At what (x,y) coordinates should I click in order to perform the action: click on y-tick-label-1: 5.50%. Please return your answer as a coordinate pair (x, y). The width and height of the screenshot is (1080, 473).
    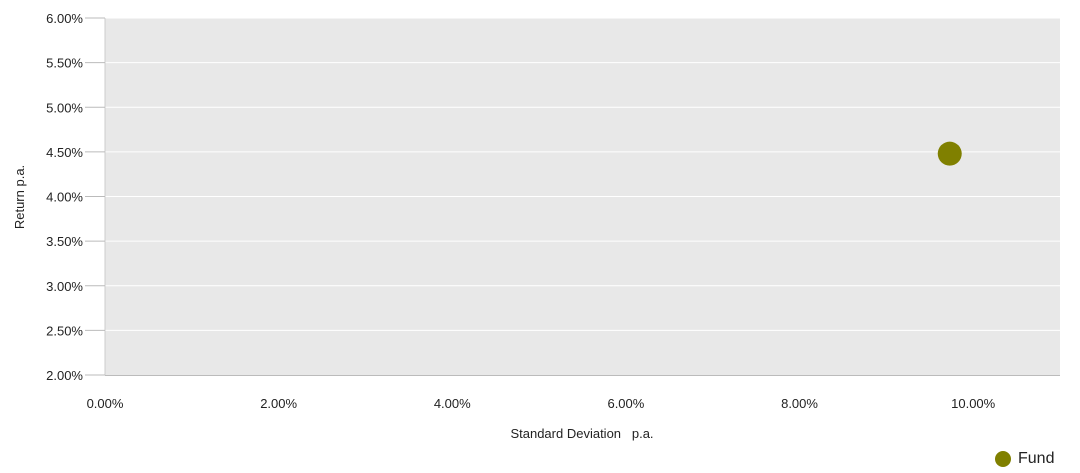
    Looking at the image, I should click on (64, 63).